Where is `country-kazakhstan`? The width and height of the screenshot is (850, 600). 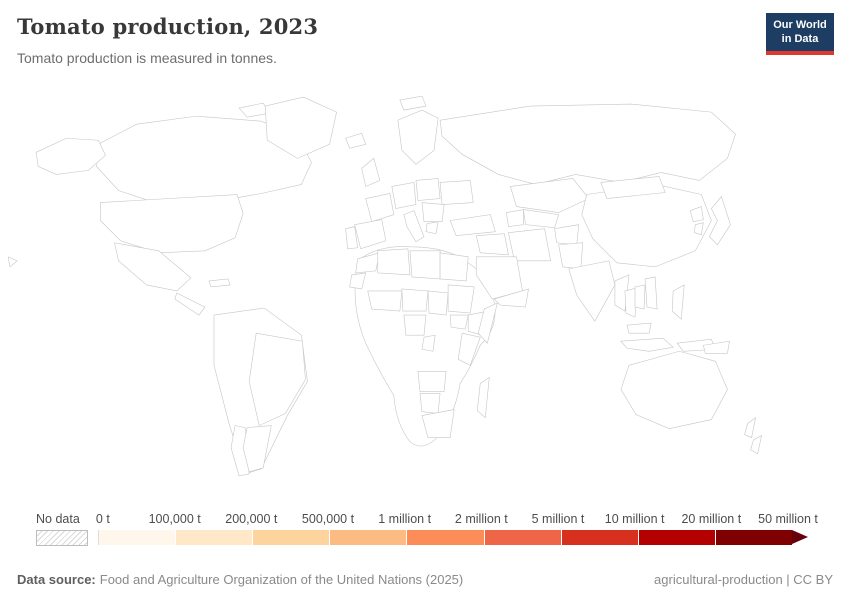 country-kazakhstan is located at coordinates (550, 195).